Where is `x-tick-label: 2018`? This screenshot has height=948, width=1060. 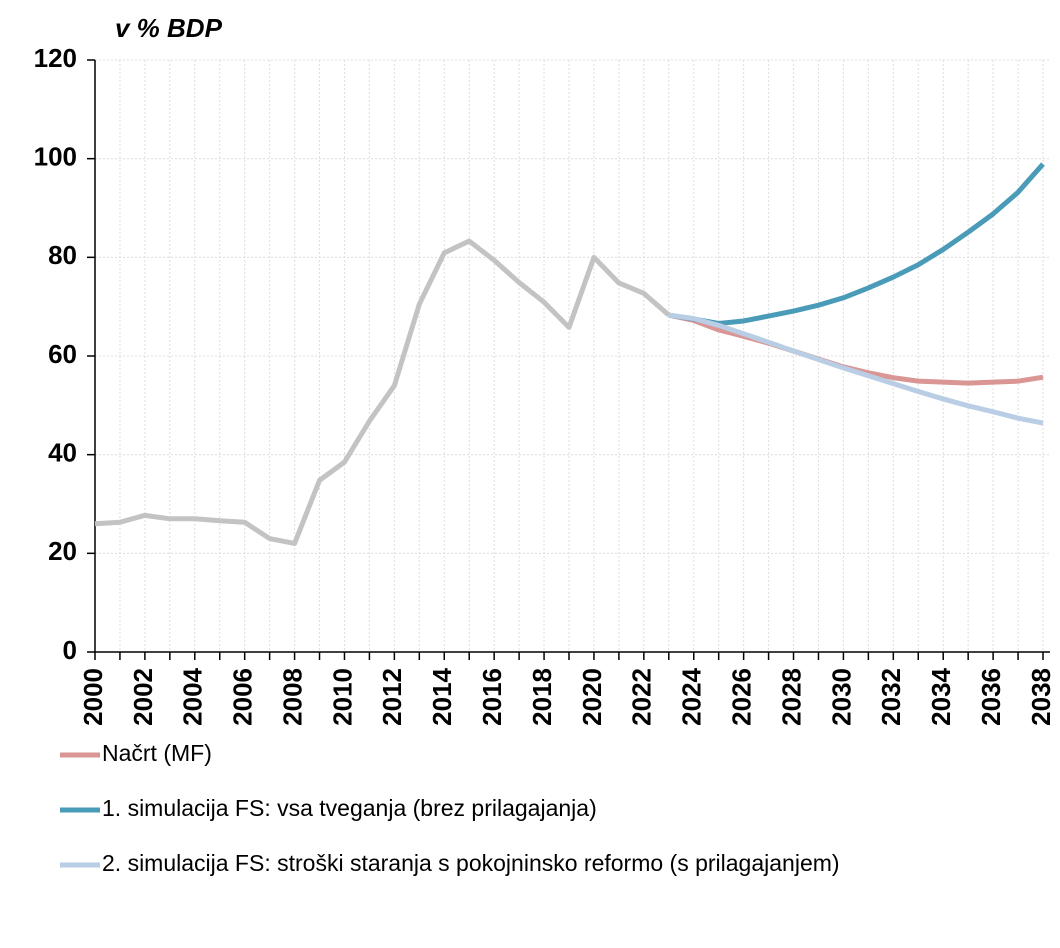 x-tick-label: 2018 is located at coordinates (542, 697).